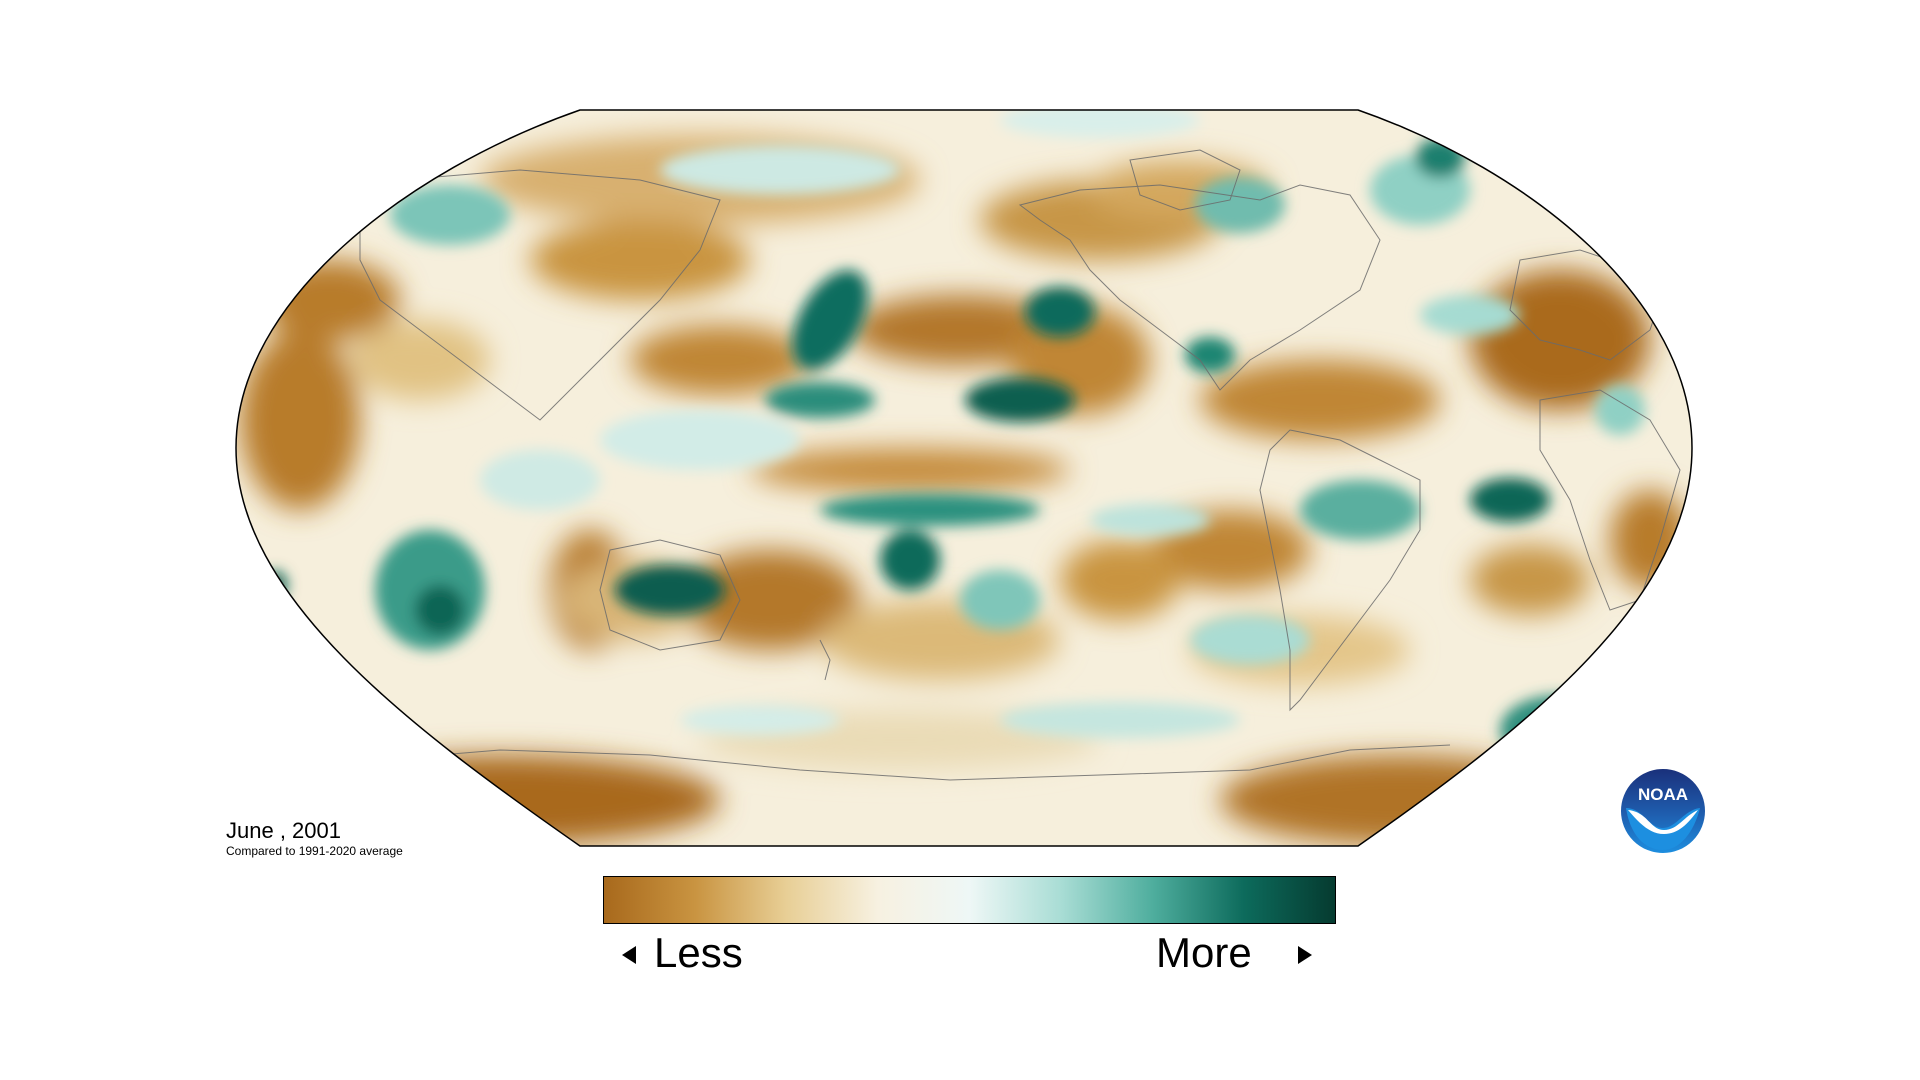  What do you see at coordinates (1204, 952) in the screenshot?
I see `legend-more-label: More` at bounding box center [1204, 952].